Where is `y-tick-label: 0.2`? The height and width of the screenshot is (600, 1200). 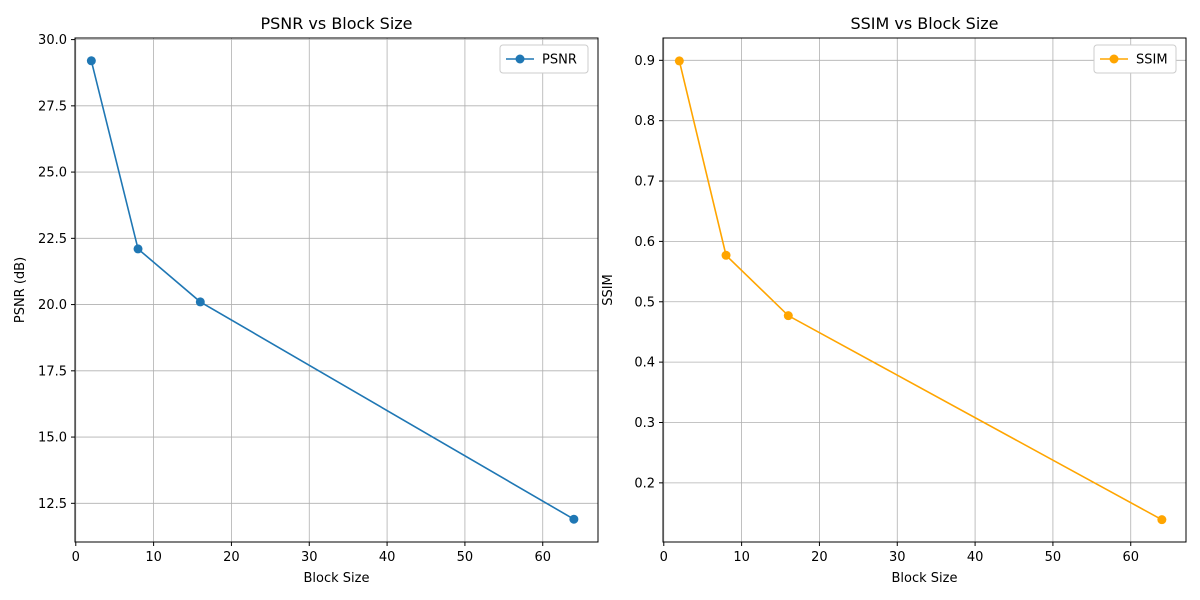
y-tick-label: 0.2 is located at coordinates (644, 483).